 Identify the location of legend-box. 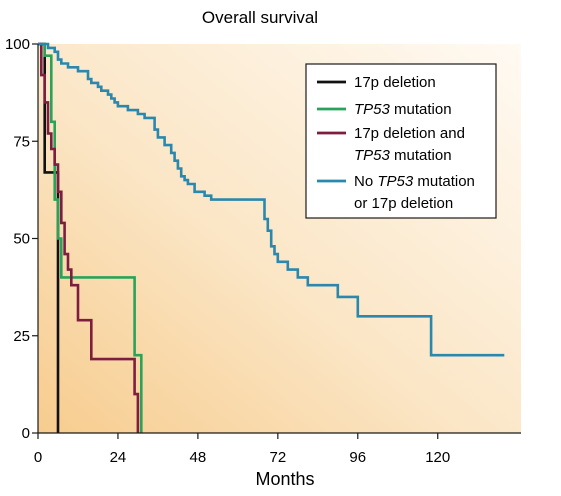
(401, 141).